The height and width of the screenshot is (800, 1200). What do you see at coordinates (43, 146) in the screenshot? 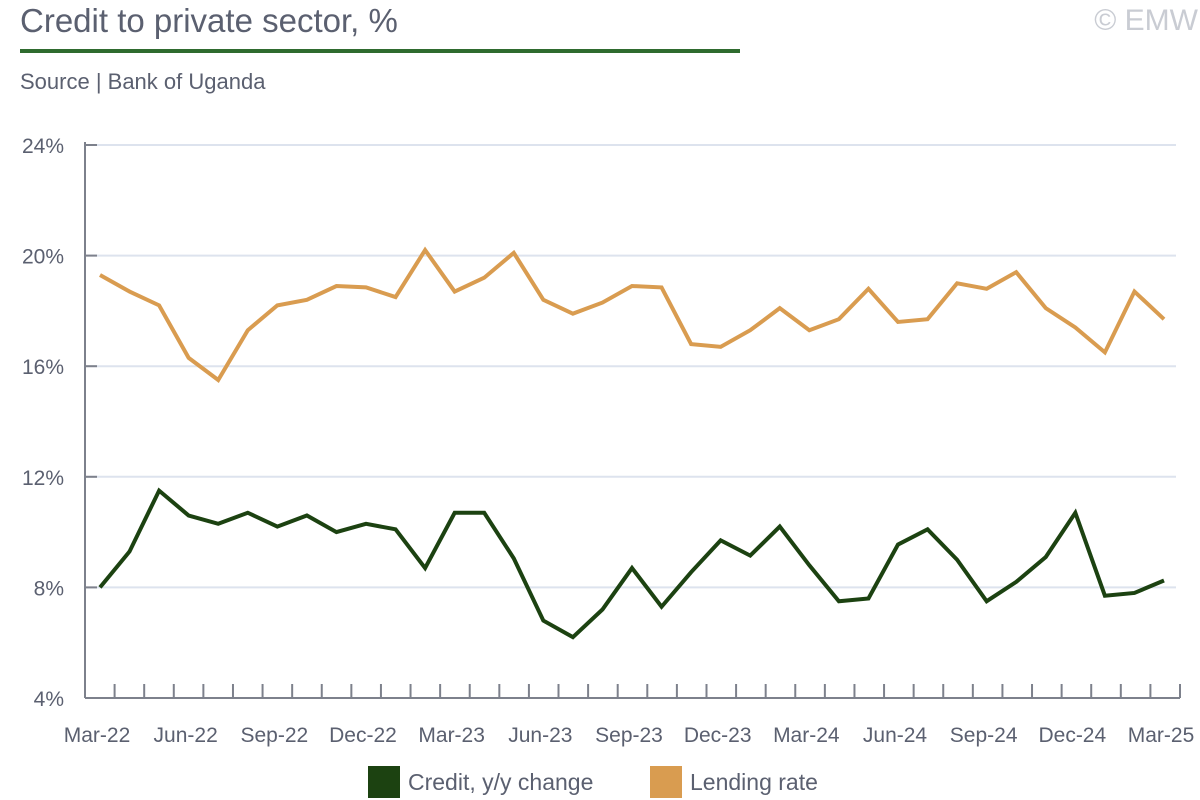
I see `y-tick-label: 24%` at bounding box center [43, 146].